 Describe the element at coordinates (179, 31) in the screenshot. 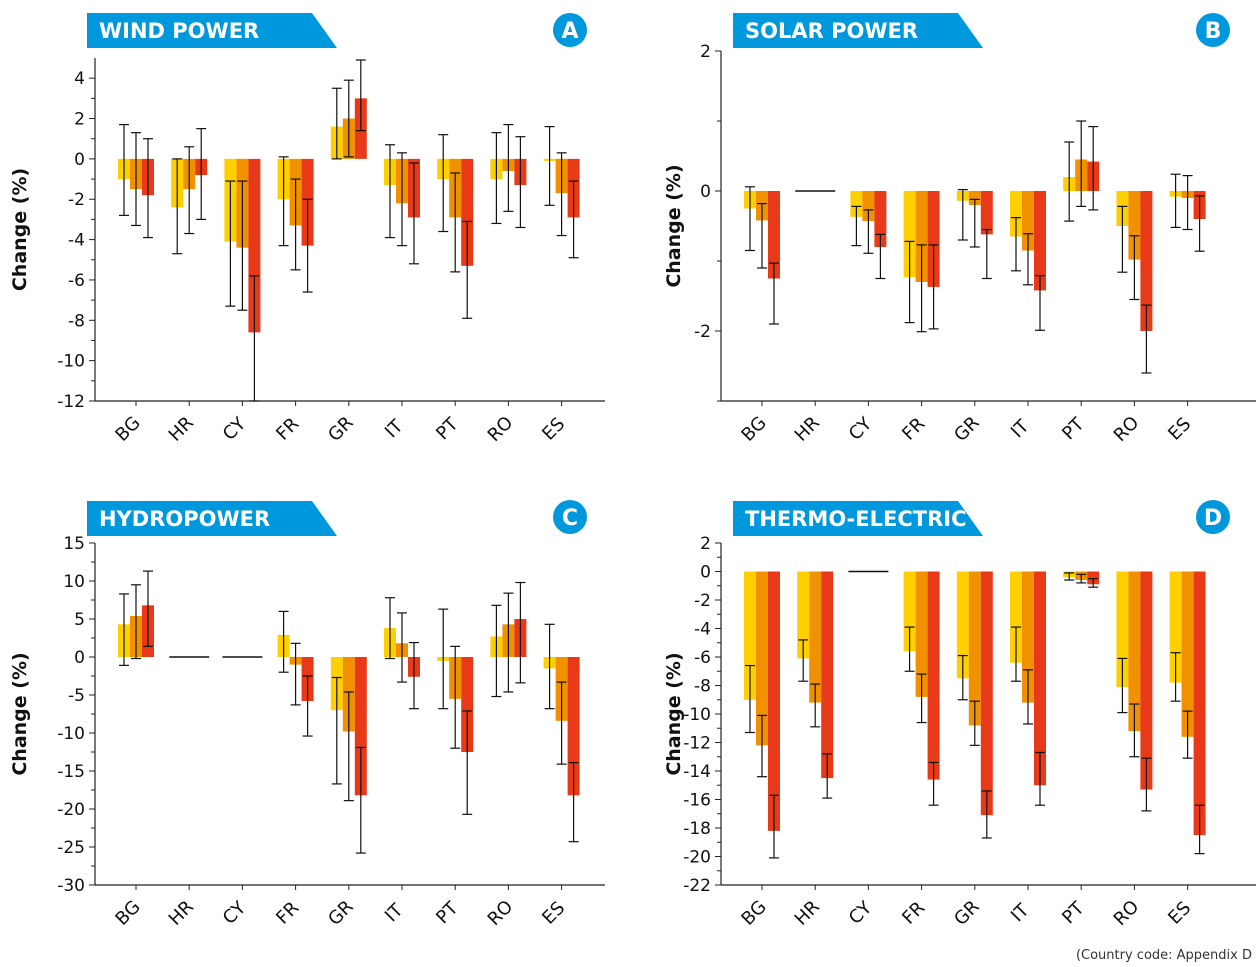

I see `panel-title: WIND POWER` at that location.